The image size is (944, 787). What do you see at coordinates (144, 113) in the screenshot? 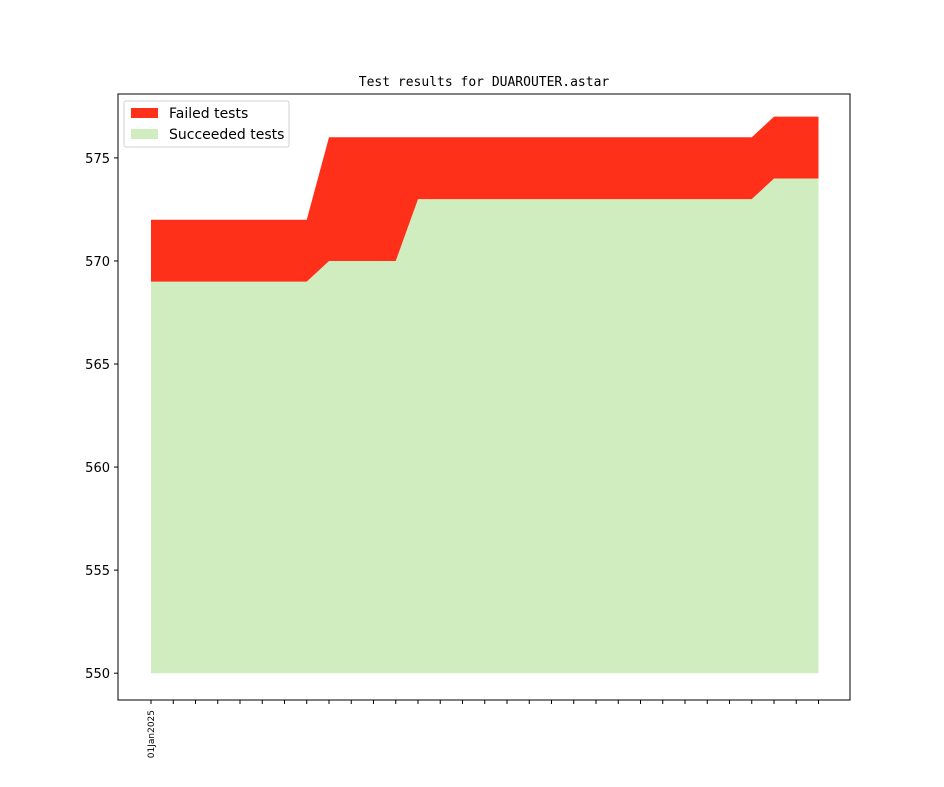
I see `legend-swatch-failed` at bounding box center [144, 113].